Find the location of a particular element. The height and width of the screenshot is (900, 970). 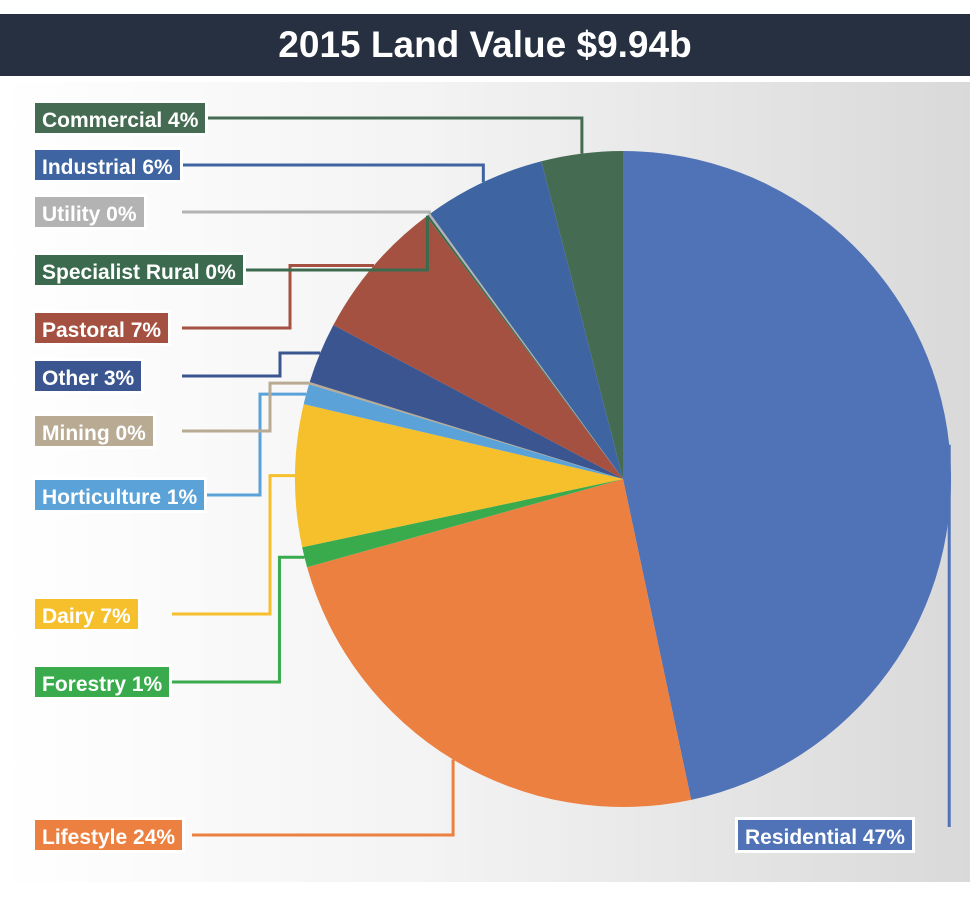

legend-label-forestry: Forestry 1% is located at coordinates (102, 682).